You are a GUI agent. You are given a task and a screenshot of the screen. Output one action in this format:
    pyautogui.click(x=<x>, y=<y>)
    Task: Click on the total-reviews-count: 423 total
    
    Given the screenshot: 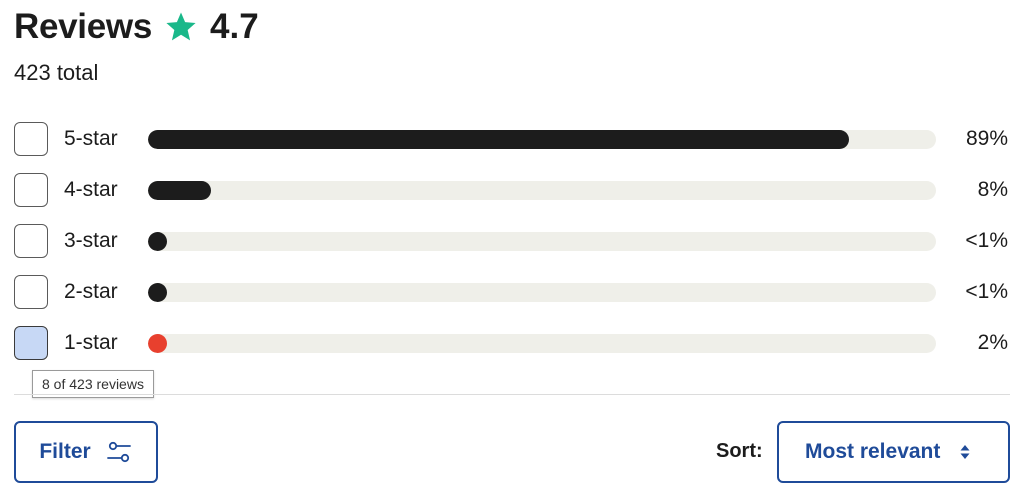 What is the action you would take?
    pyautogui.click(x=56, y=72)
    